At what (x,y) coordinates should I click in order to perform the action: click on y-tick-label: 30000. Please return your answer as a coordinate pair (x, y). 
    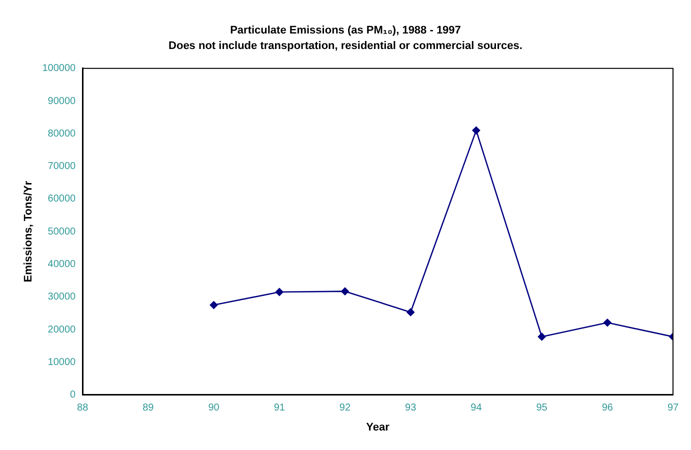
    Looking at the image, I should click on (62, 297).